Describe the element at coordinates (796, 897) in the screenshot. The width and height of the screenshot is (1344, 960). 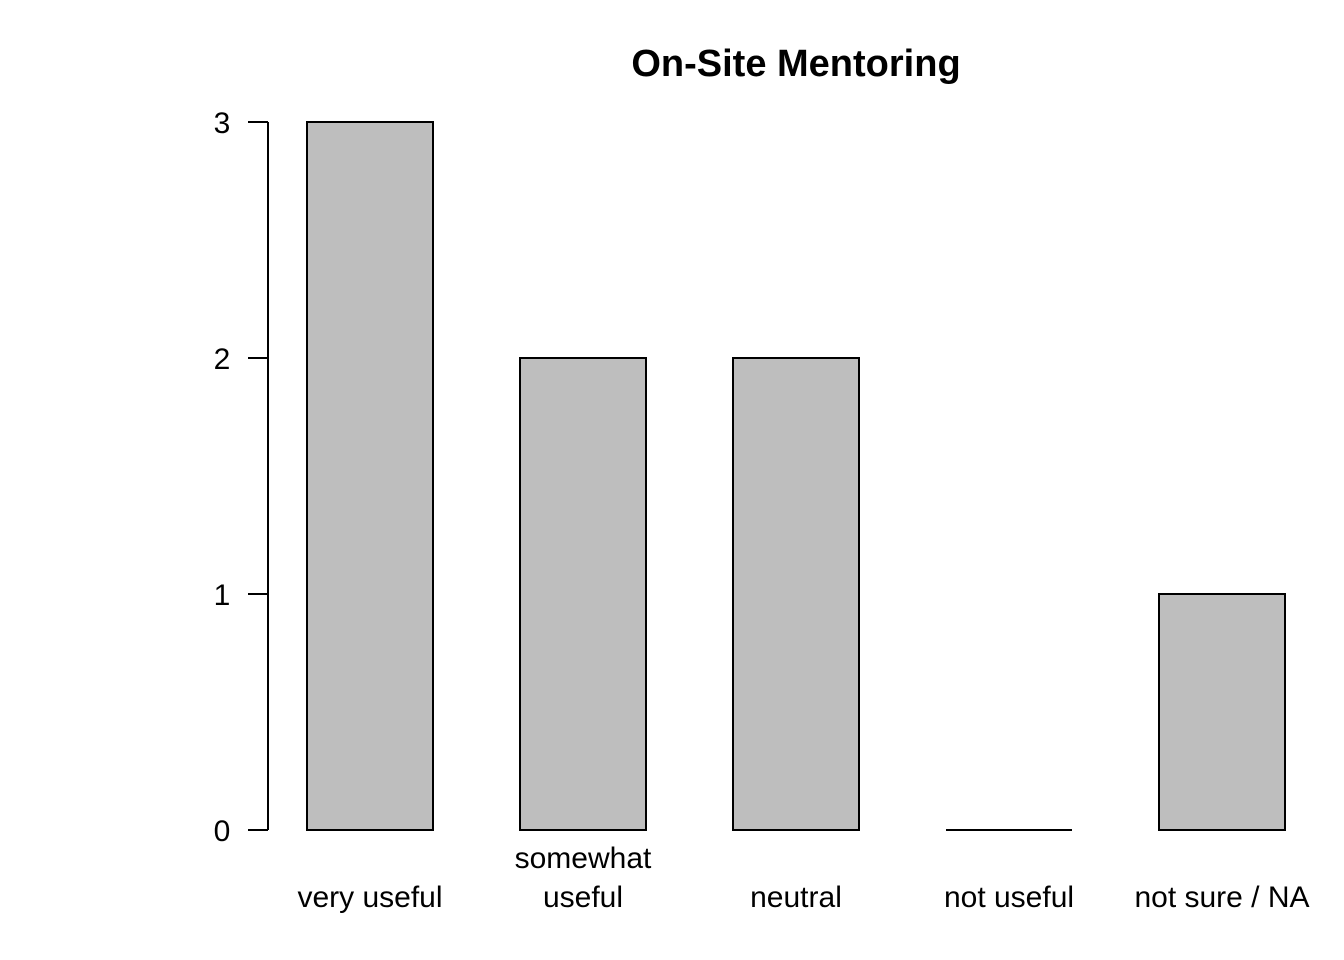
I see `x-tick-label: neutral` at that location.